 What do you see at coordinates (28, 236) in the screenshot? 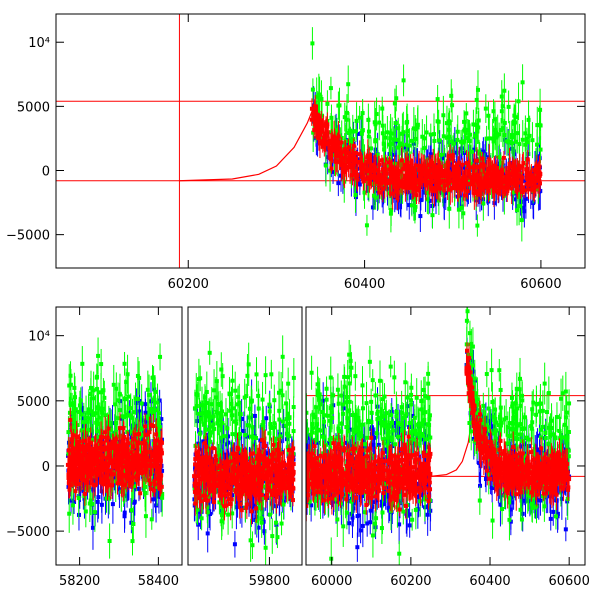
I see `y-tick-label: −5000` at bounding box center [28, 236].